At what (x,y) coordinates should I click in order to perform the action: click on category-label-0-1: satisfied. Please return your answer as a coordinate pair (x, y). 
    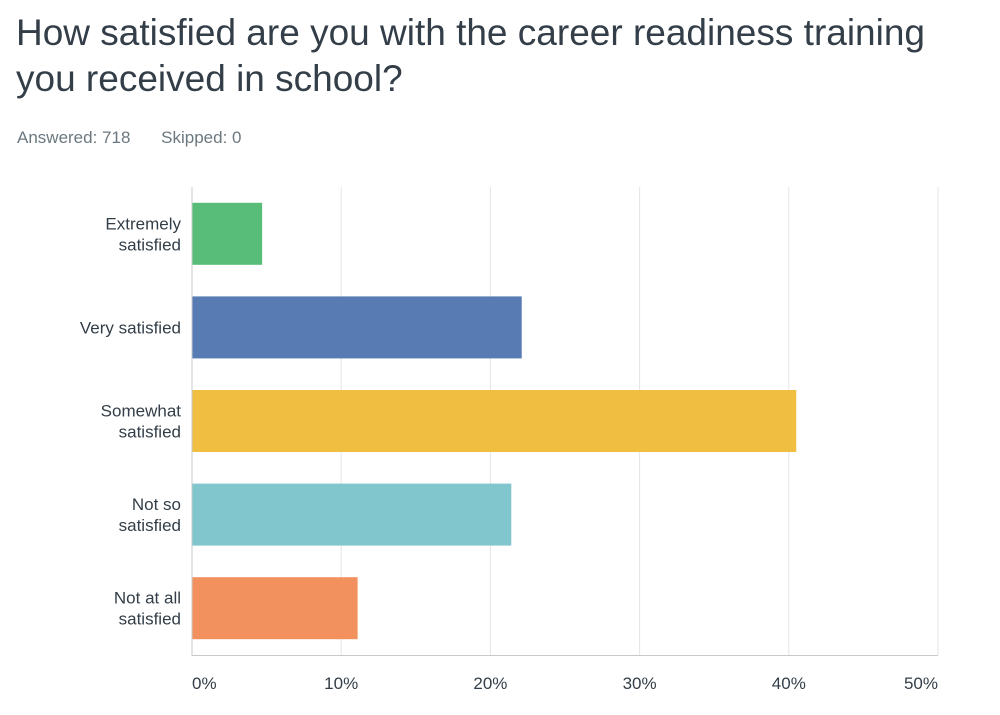
    Looking at the image, I should click on (150, 244).